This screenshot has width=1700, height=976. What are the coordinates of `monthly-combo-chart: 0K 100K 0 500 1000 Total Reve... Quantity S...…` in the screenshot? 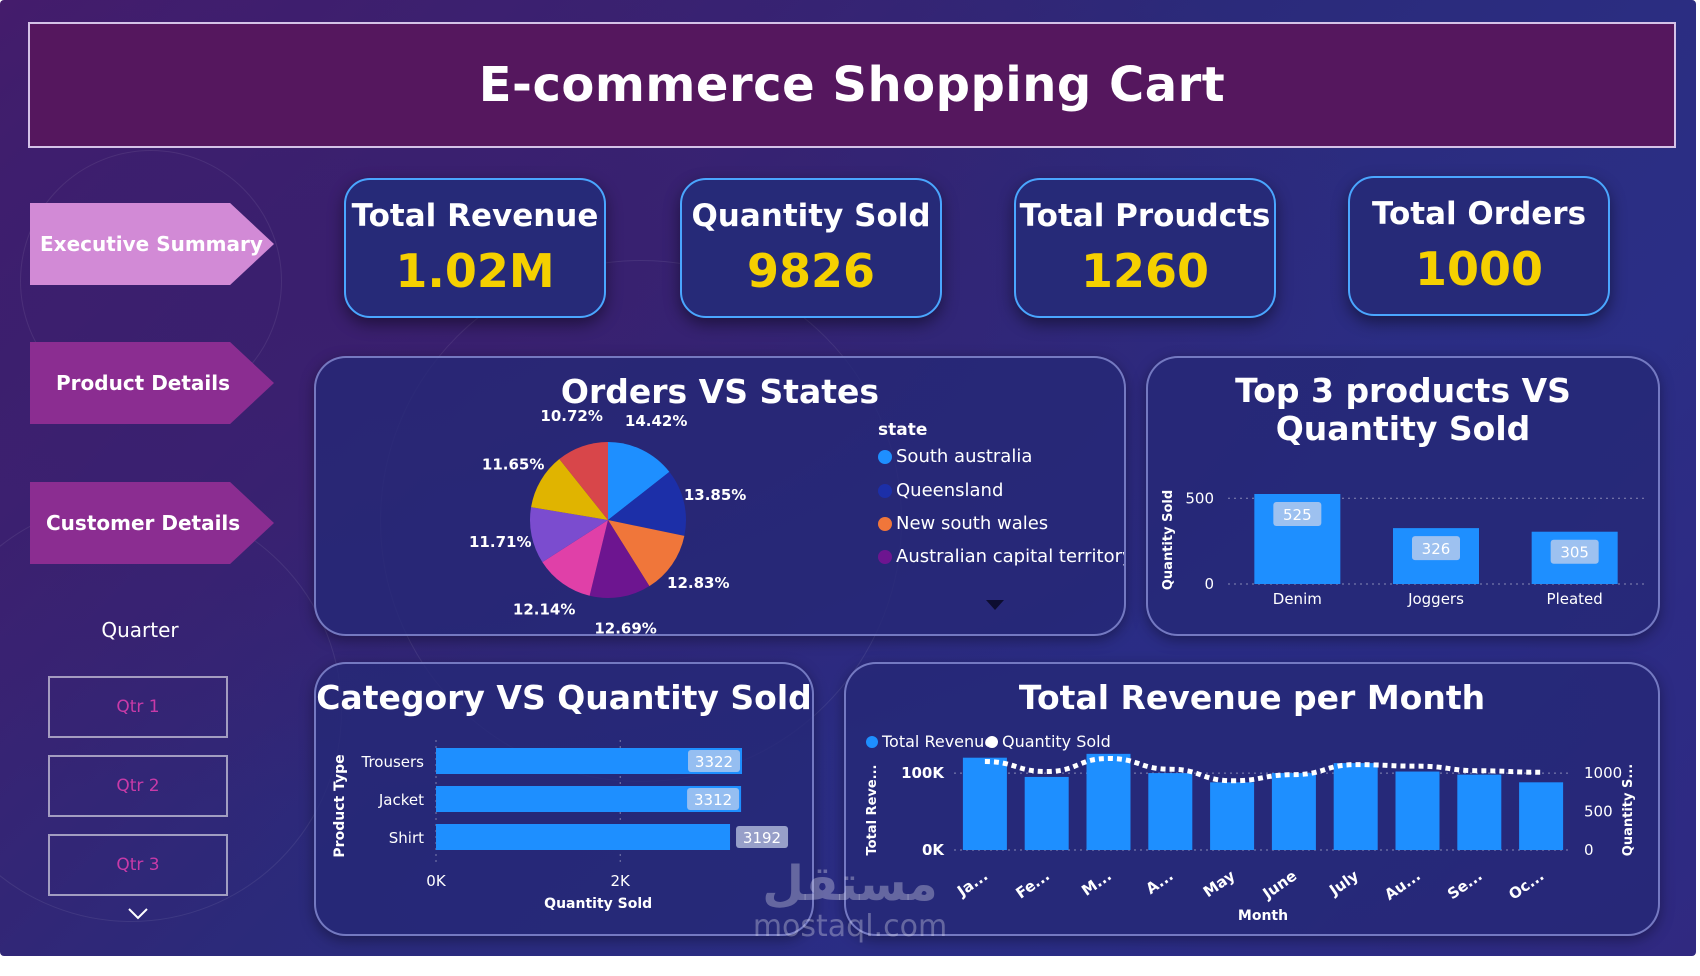 It's located at (1250, 838).